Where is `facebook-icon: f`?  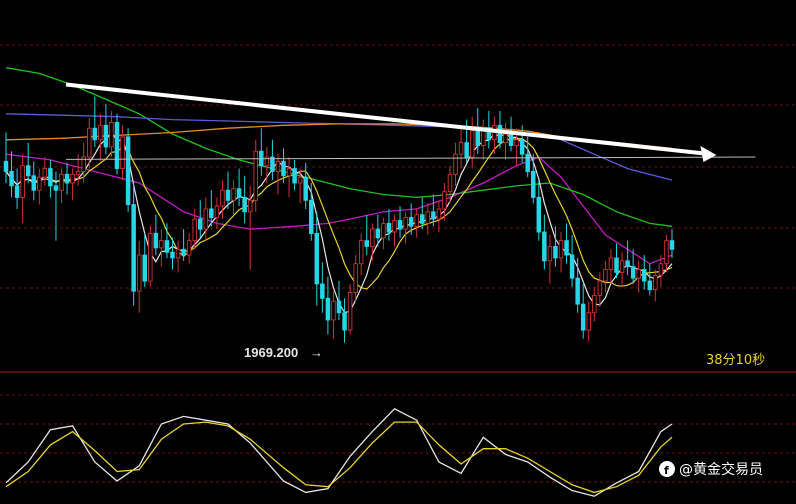
facebook-icon: f is located at coordinates (667, 469).